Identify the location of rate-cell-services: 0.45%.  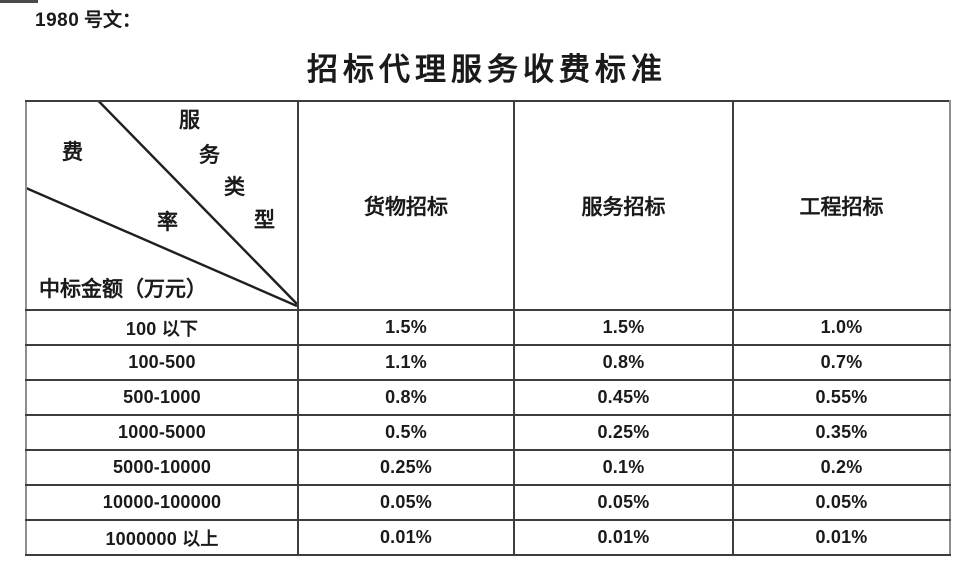
(623, 397).